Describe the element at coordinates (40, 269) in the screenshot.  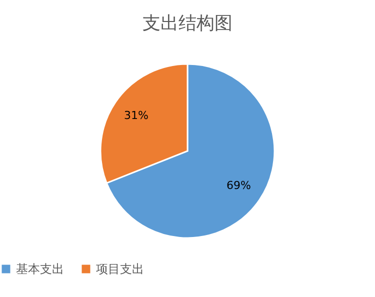
I see `legend-label: 基本支出` at that location.